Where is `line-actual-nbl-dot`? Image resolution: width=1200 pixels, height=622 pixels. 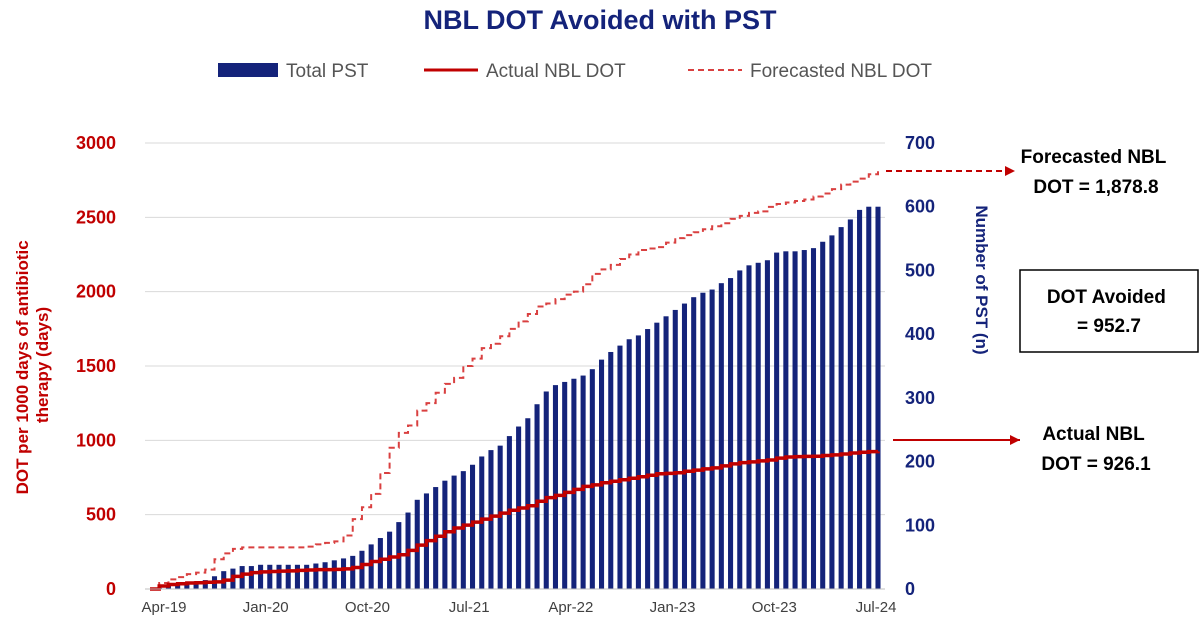
line-actual-nbl-dot is located at coordinates (515, 520).